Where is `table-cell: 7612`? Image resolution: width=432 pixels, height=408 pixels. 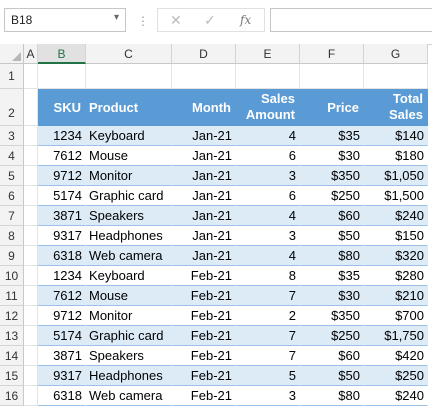
table-cell: 7612 is located at coordinates (62, 156).